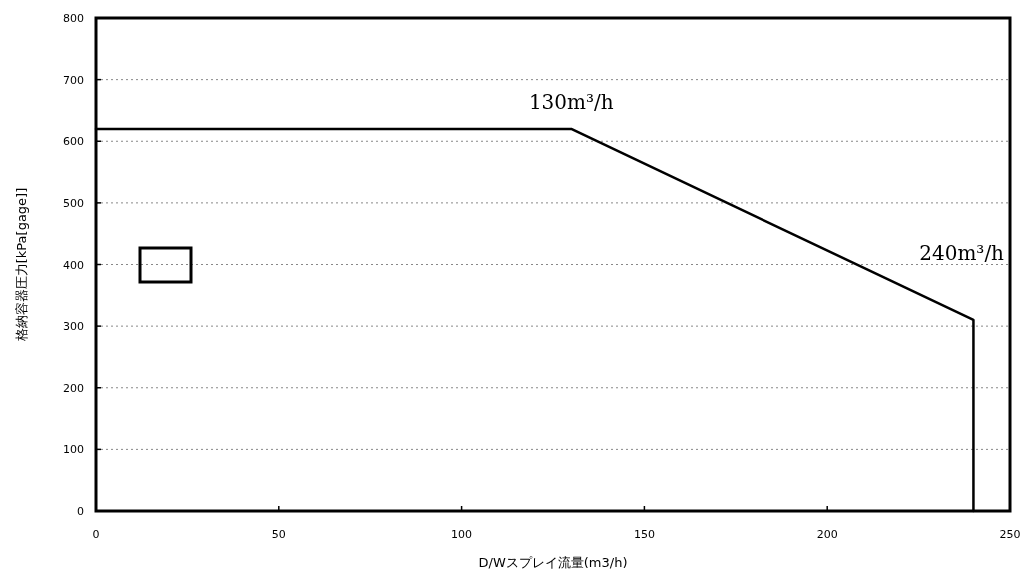 The width and height of the screenshot is (1029, 574). I want to click on x-tick-label: 250, so click(1010, 534).